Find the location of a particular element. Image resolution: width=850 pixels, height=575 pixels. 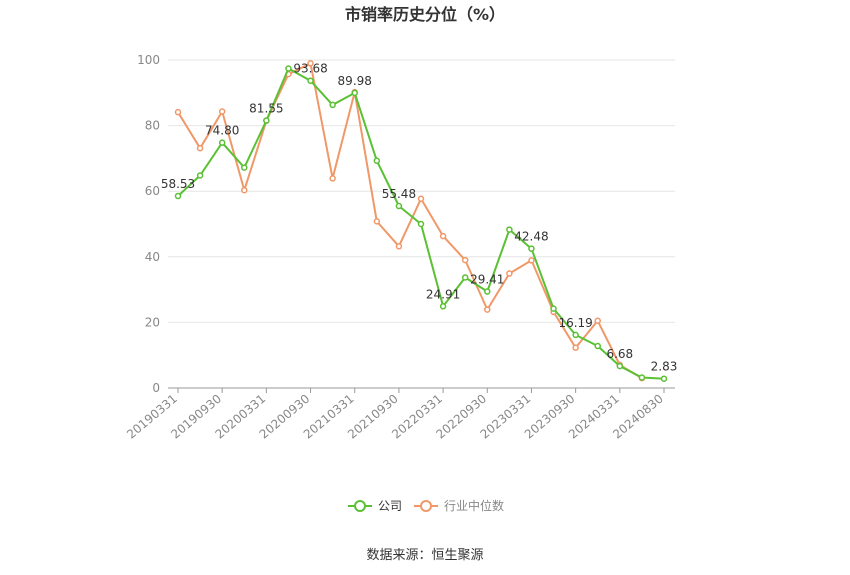

legend-label-industry-median: 行业中位数 is located at coordinates (474, 505).